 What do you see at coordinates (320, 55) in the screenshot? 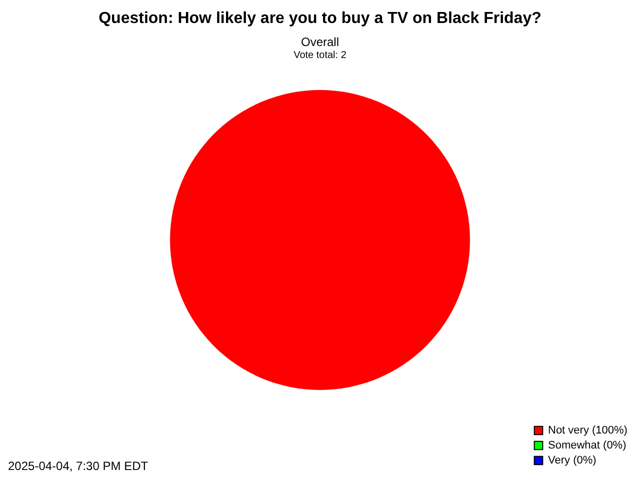
I see `text: Vote total: 2` at bounding box center [320, 55].